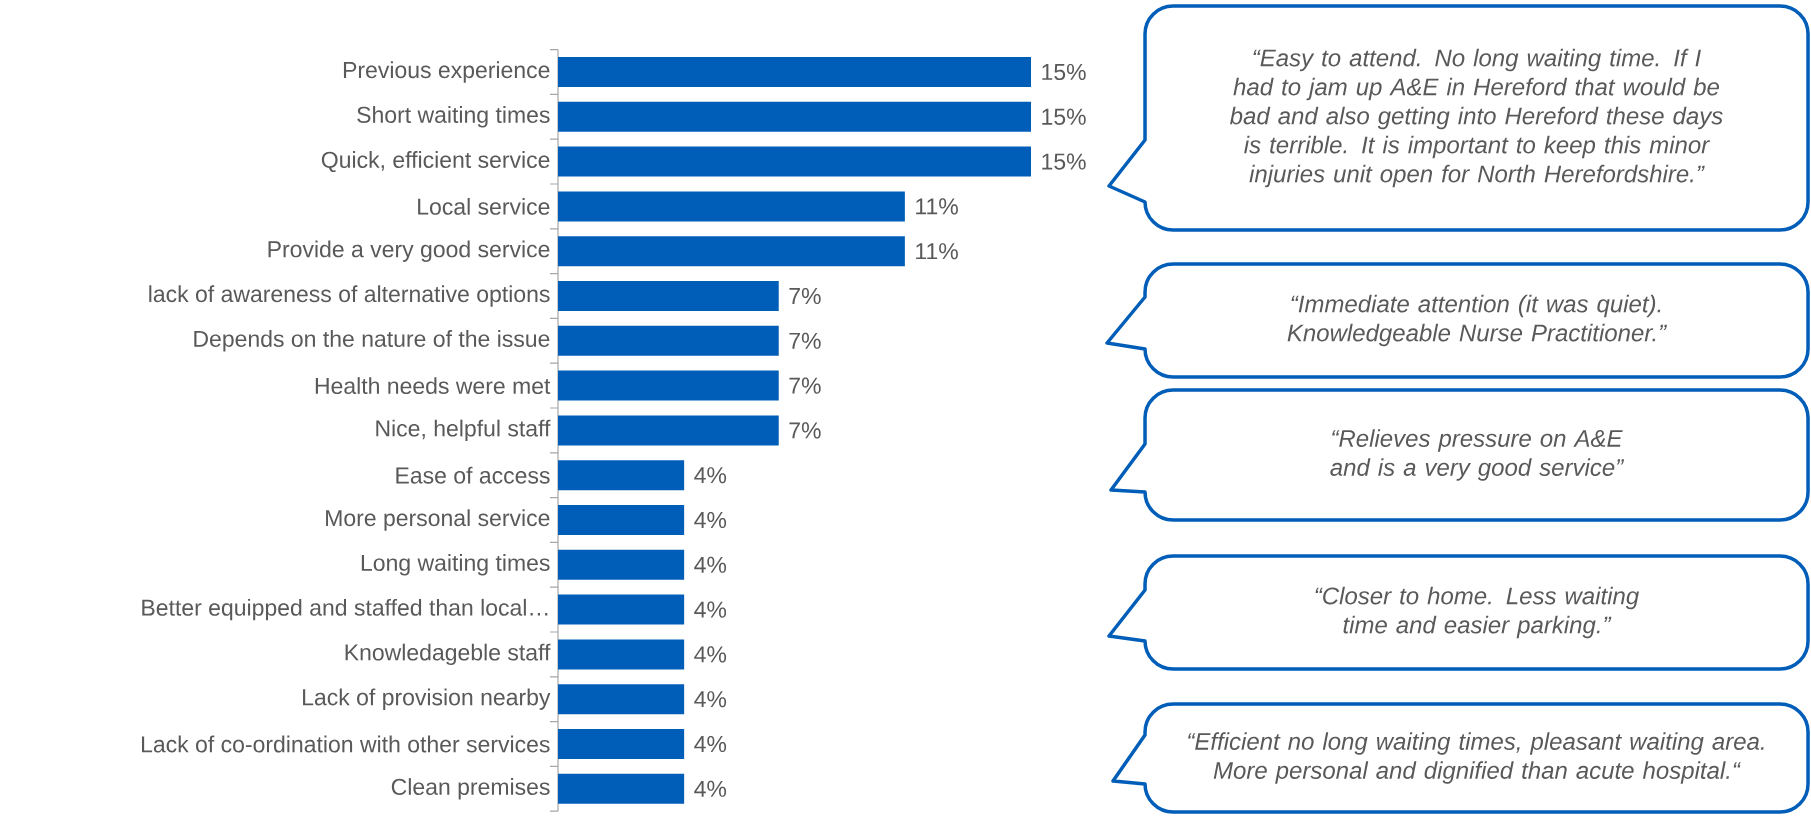  What do you see at coordinates (1477, 612) in the screenshot?
I see `text: “Closer to home. Less waiting time and easier parking.”` at bounding box center [1477, 612].